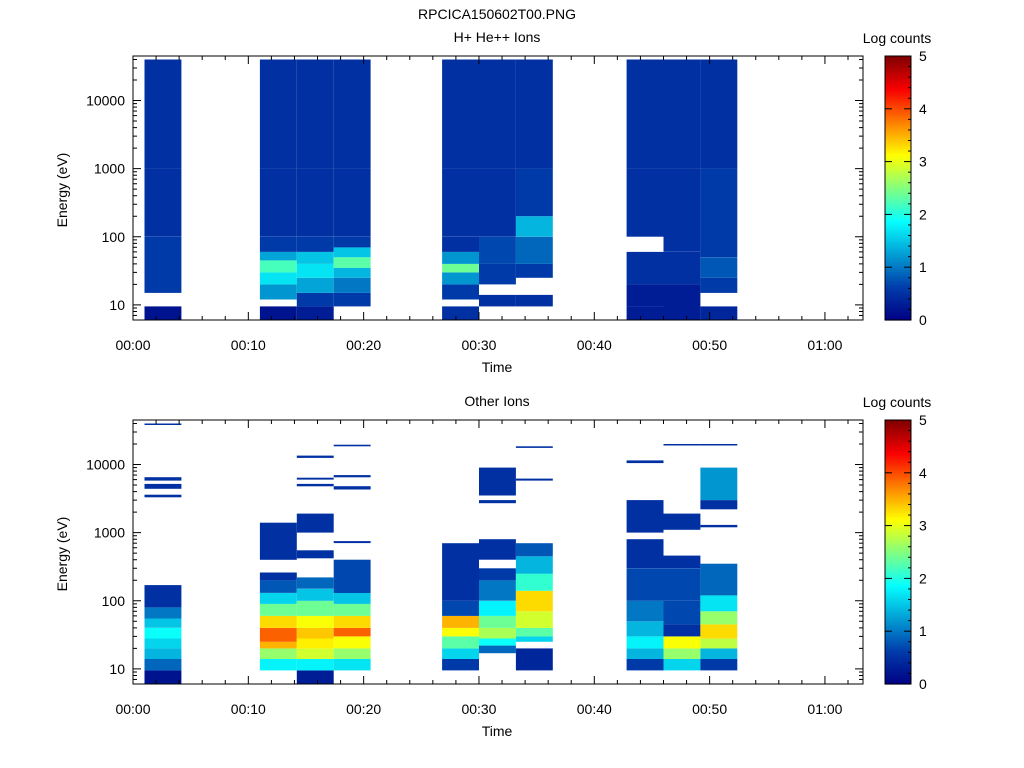  Describe the element at coordinates (923, 684) in the screenshot. I see `colorbar-tick-label: 0` at that location.